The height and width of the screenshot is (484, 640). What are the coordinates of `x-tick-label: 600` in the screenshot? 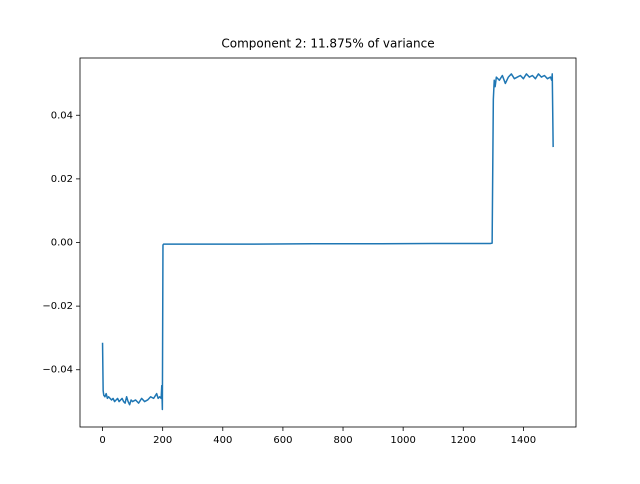 It's located at (282, 440).